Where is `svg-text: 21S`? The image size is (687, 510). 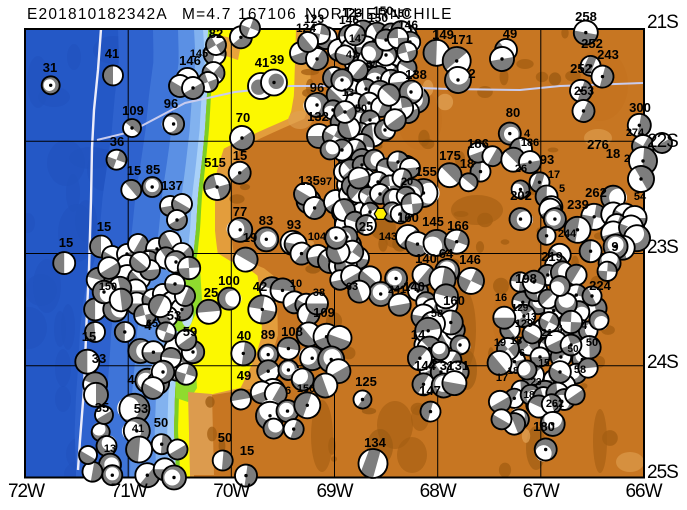
svg-text: 21S is located at coordinates (662, 22).